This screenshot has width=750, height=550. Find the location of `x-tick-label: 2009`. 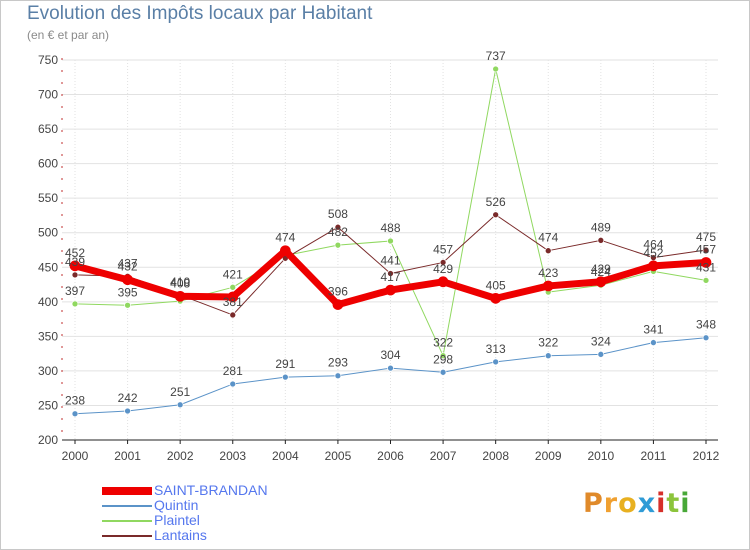

x-tick-label: 2009 is located at coordinates (548, 456).